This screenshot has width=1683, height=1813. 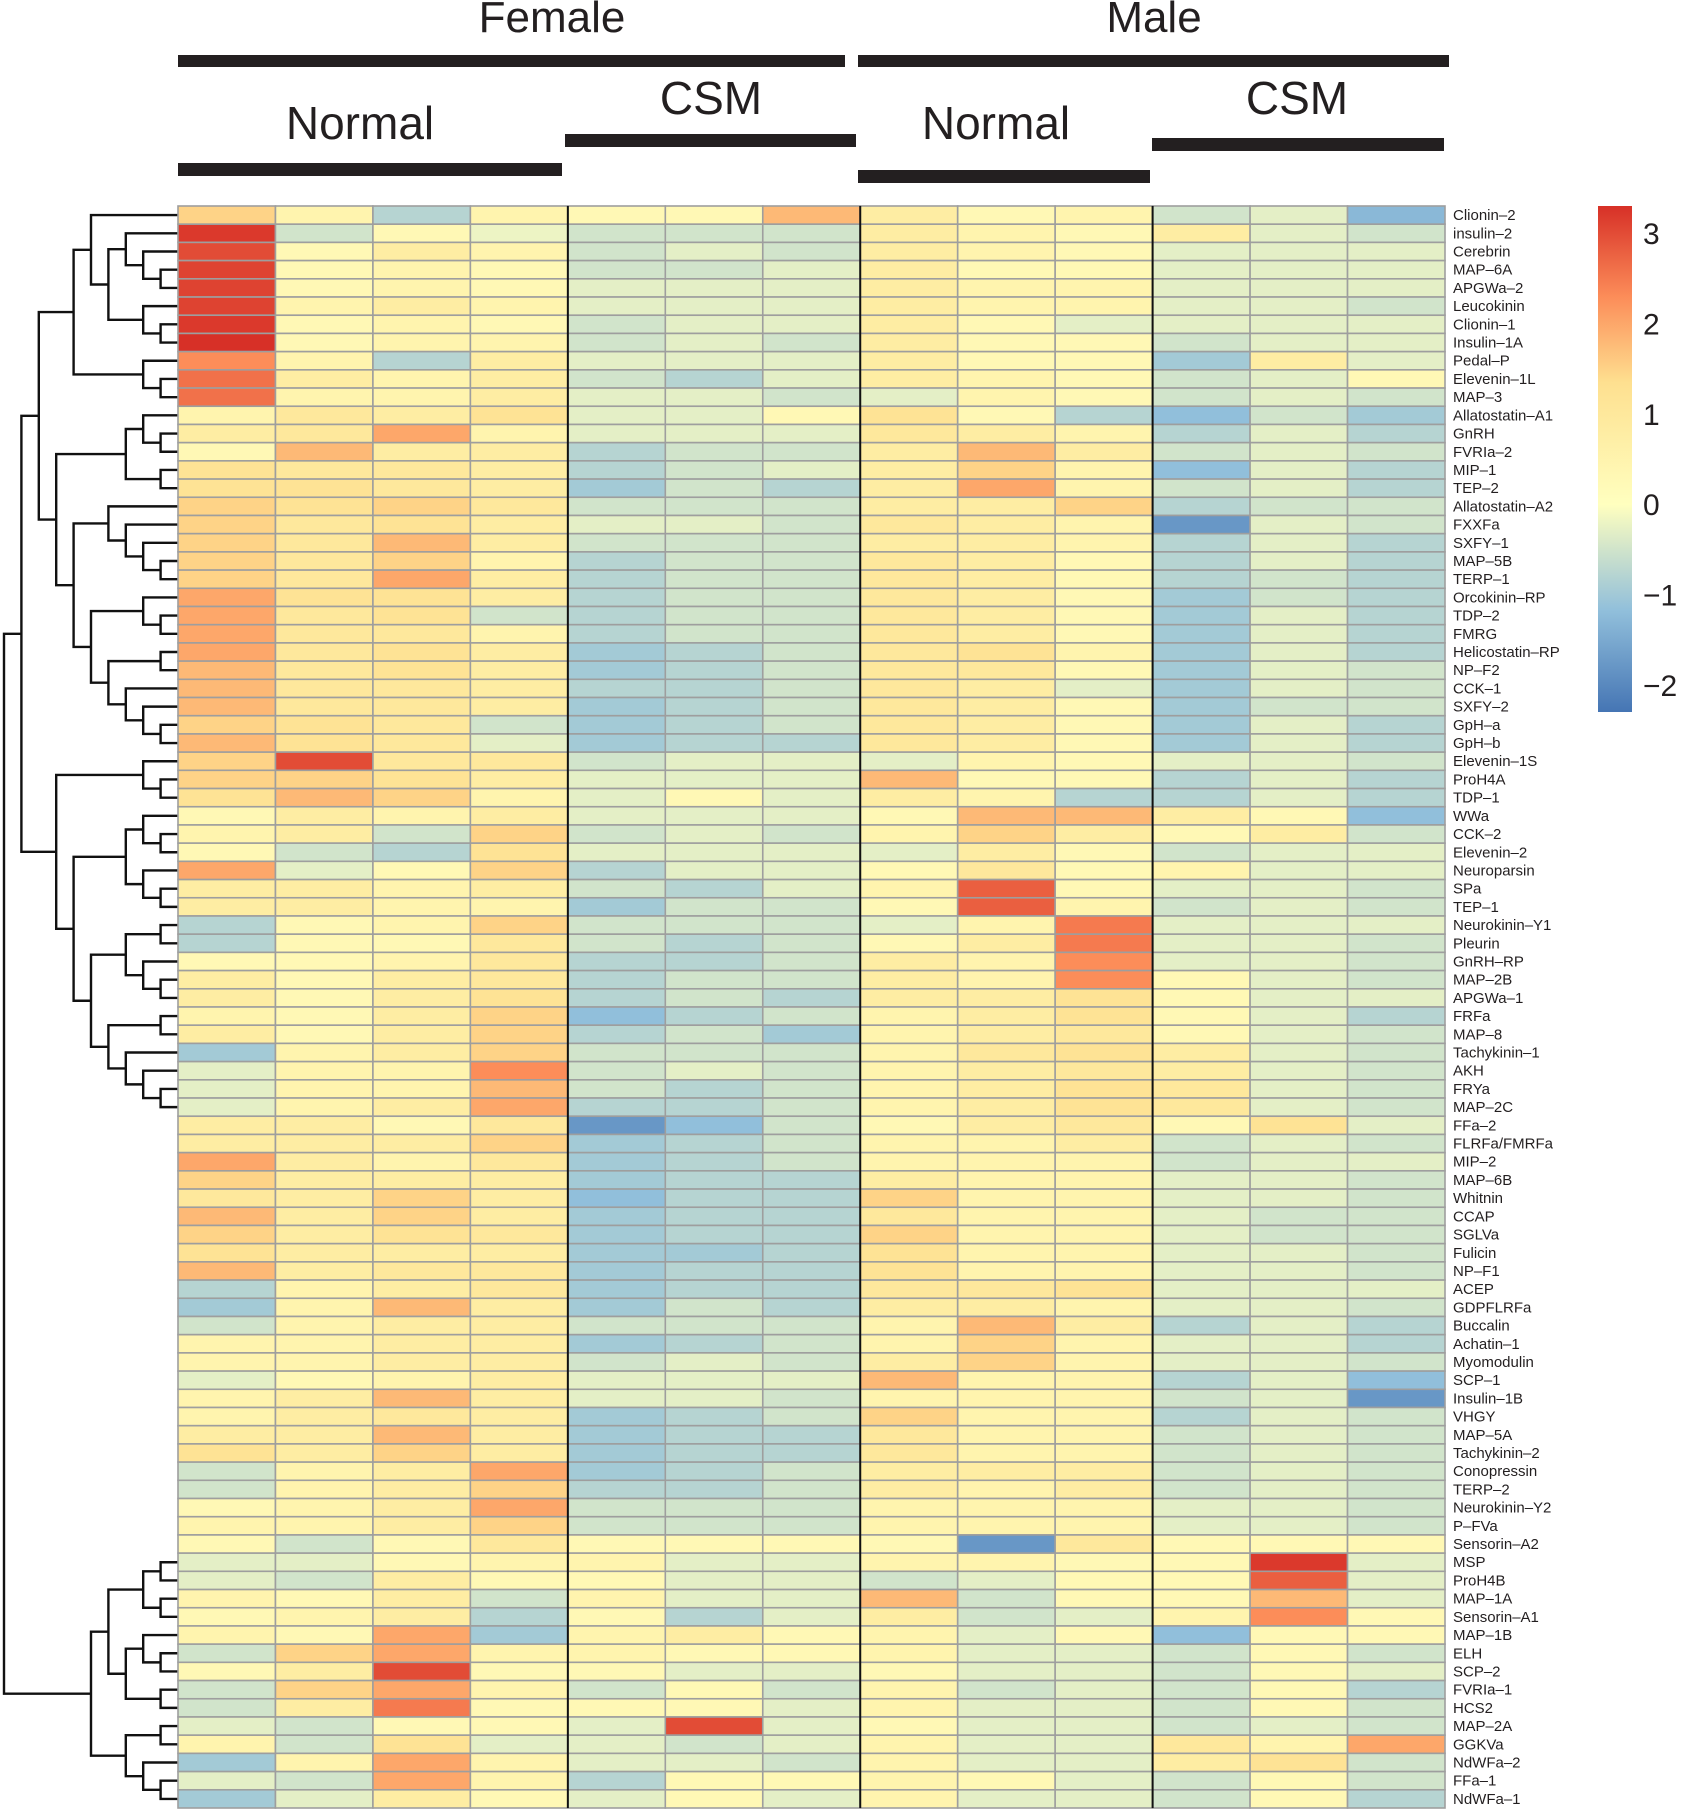 I want to click on row-label: SPa, so click(x=1467, y=889).